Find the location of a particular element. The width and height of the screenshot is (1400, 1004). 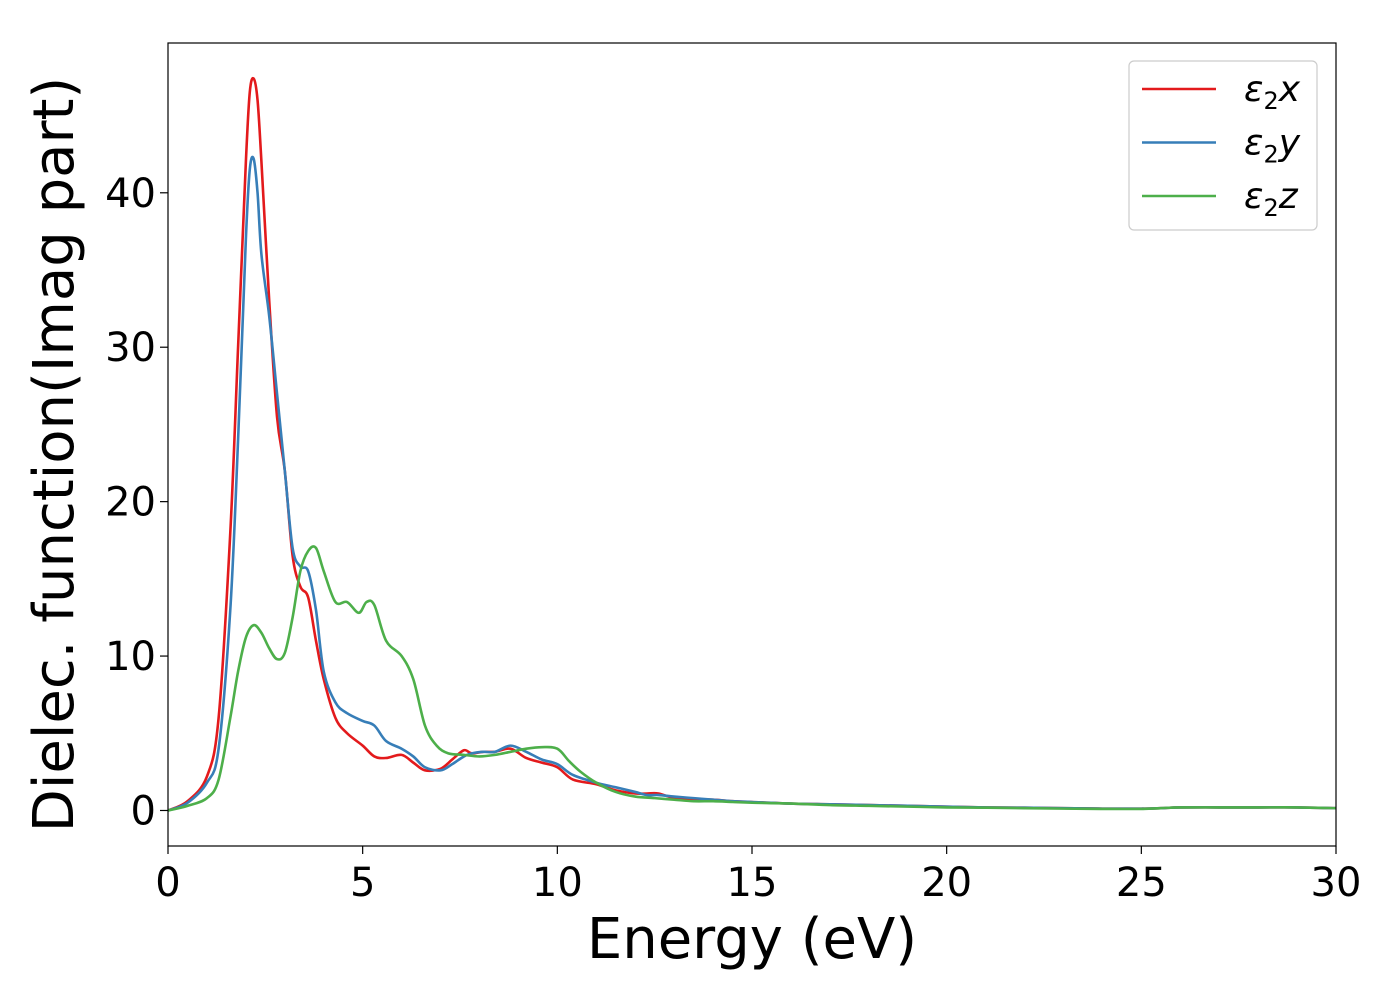

x-tick-label: 15 is located at coordinates (752, 883).